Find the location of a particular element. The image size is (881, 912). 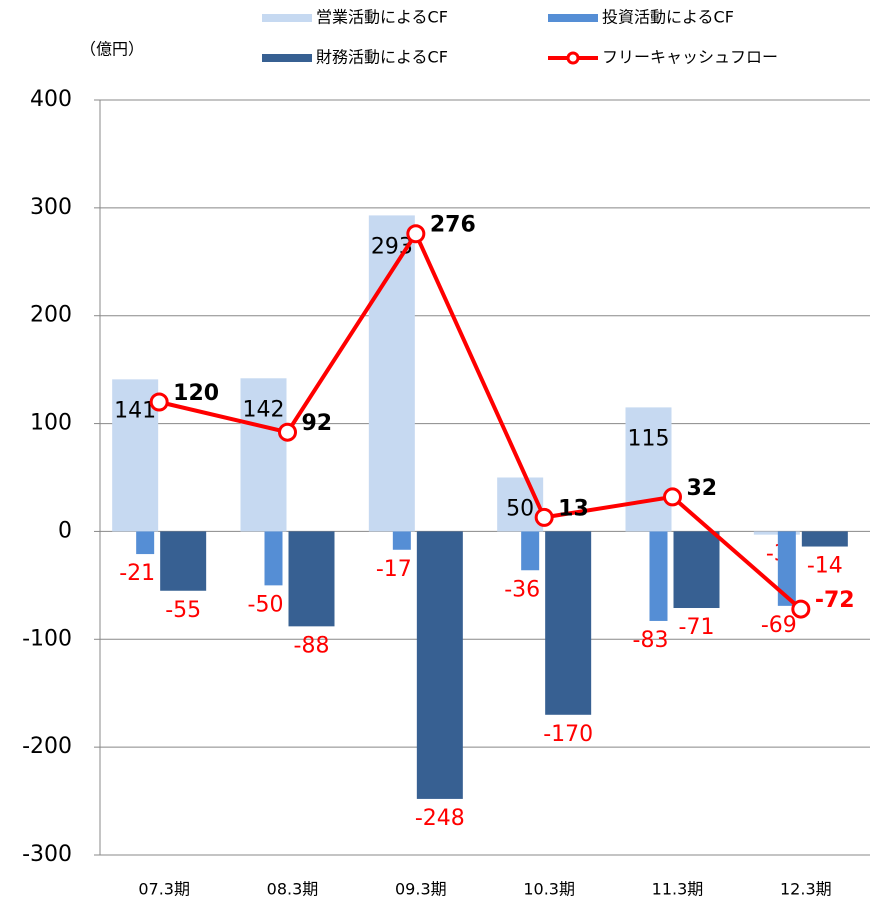

x-tick-label: 09.3期 is located at coordinates (421, 889).